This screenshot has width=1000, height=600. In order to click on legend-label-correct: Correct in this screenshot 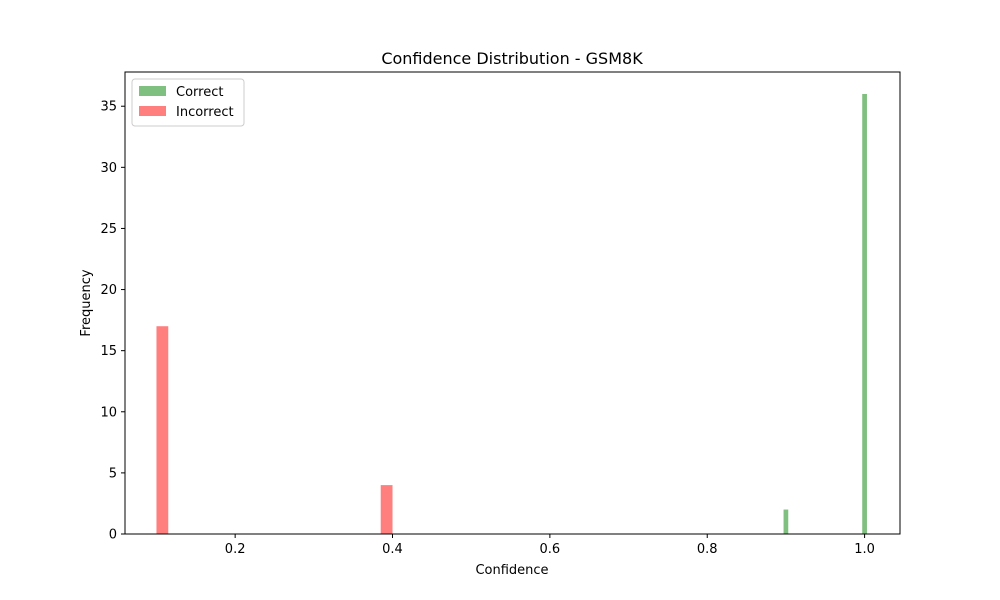, I will do `click(199, 92)`.